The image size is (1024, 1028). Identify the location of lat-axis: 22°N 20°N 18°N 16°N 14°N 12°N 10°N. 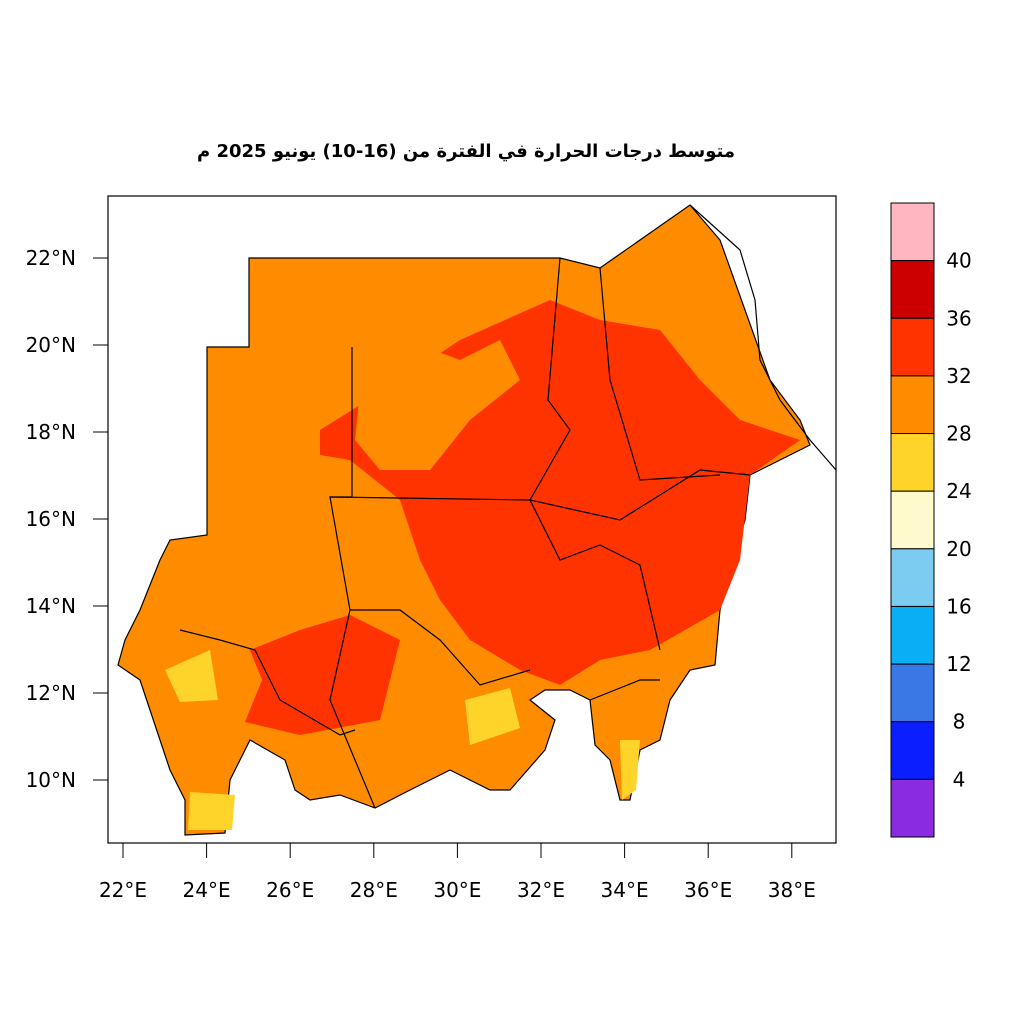
(67, 519).